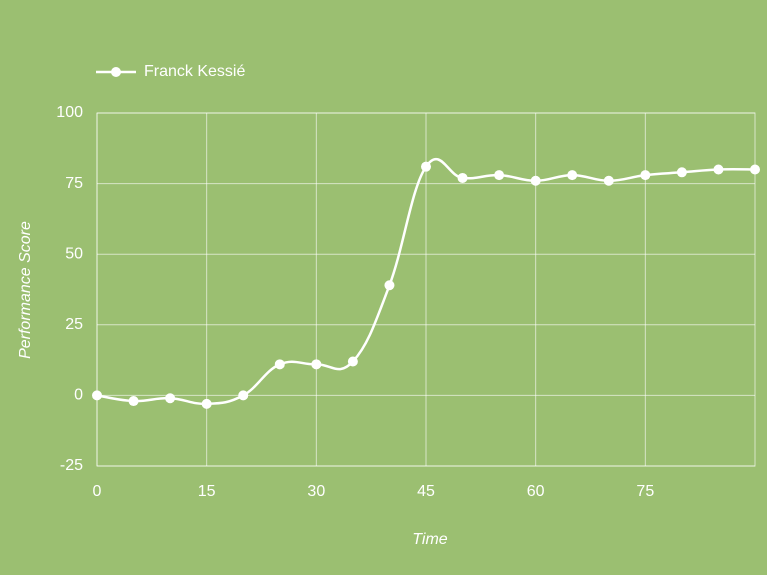  Describe the element at coordinates (207, 491) in the screenshot. I see `x-tick-label: 15` at that location.